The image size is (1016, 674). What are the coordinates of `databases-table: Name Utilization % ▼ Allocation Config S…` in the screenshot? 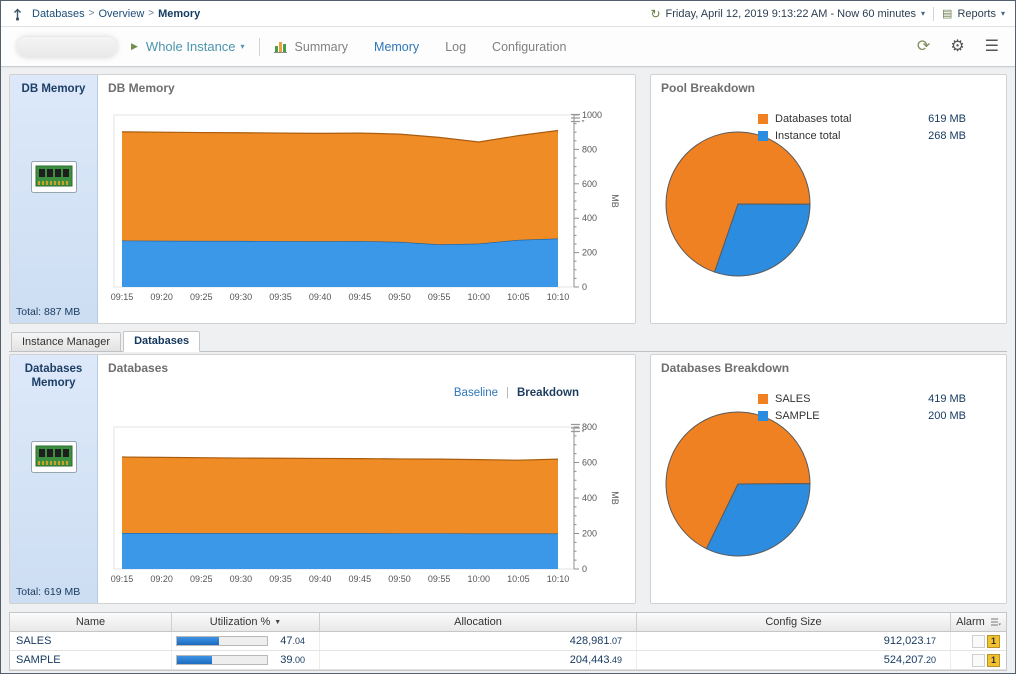 It's located at (508, 641).